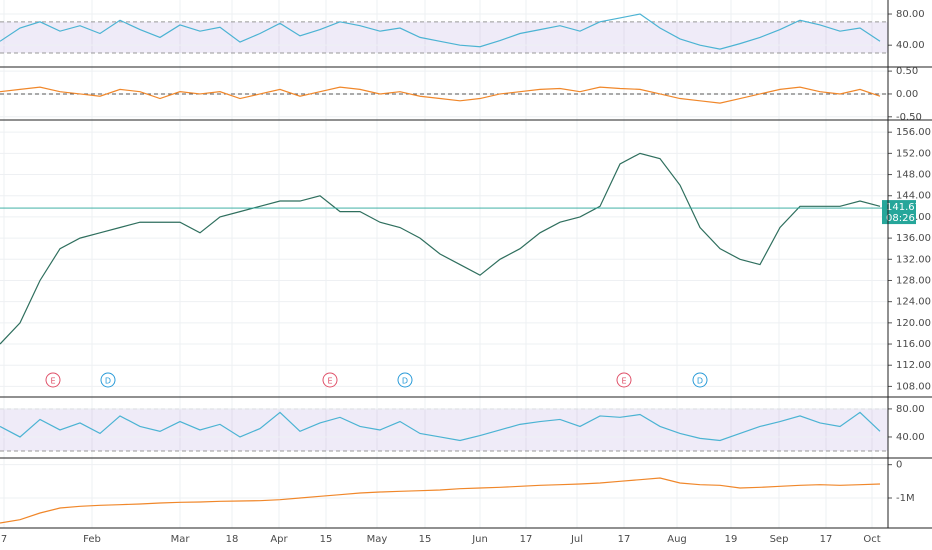 This screenshot has width=932, height=550. Describe the element at coordinates (913, 302) in the screenshot. I see `y-tick-label: 124.00` at that location.